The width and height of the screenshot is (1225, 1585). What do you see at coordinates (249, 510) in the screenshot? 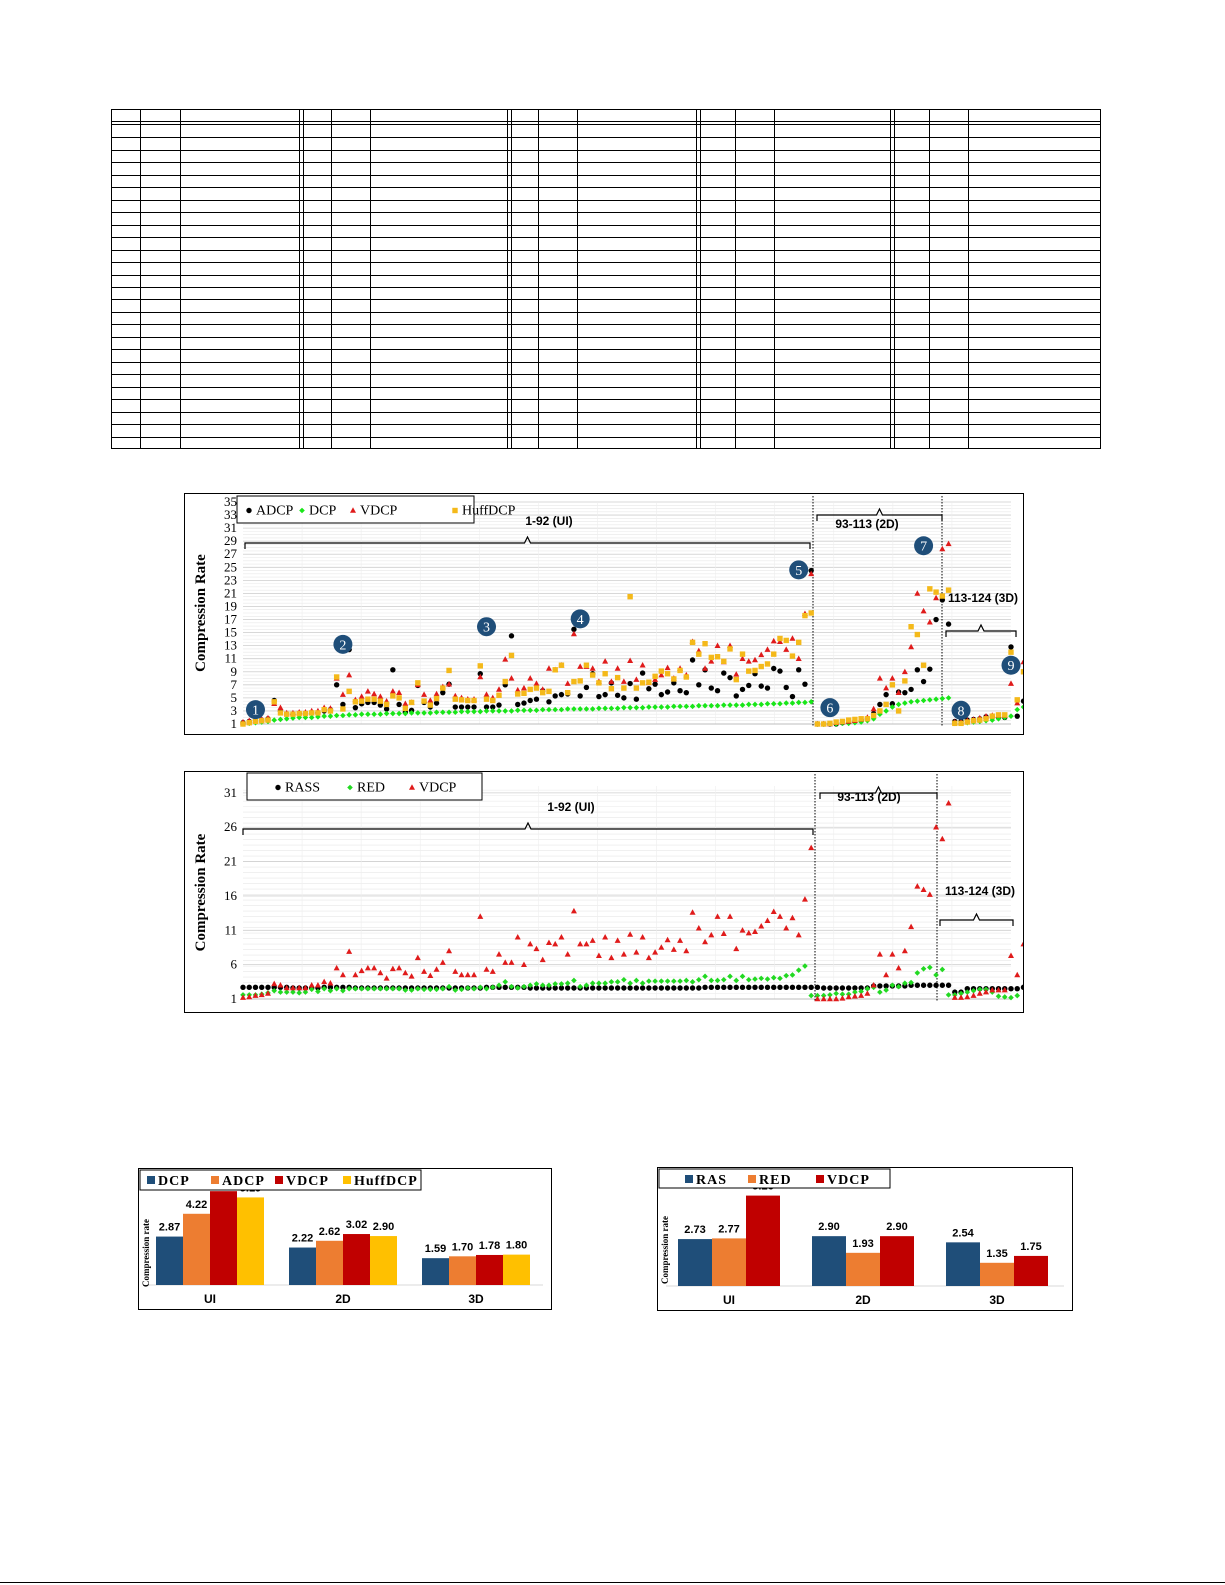
I see `legend-swatch-adcp` at bounding box center [249, 510].